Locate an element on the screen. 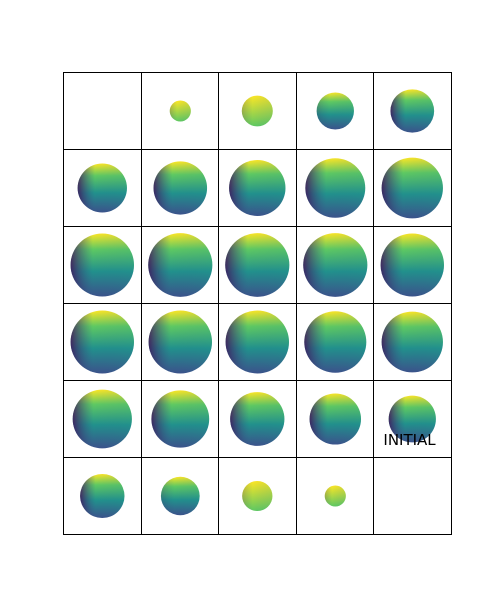  grid-cell: INITIAL is located at coordinates (412, 419).